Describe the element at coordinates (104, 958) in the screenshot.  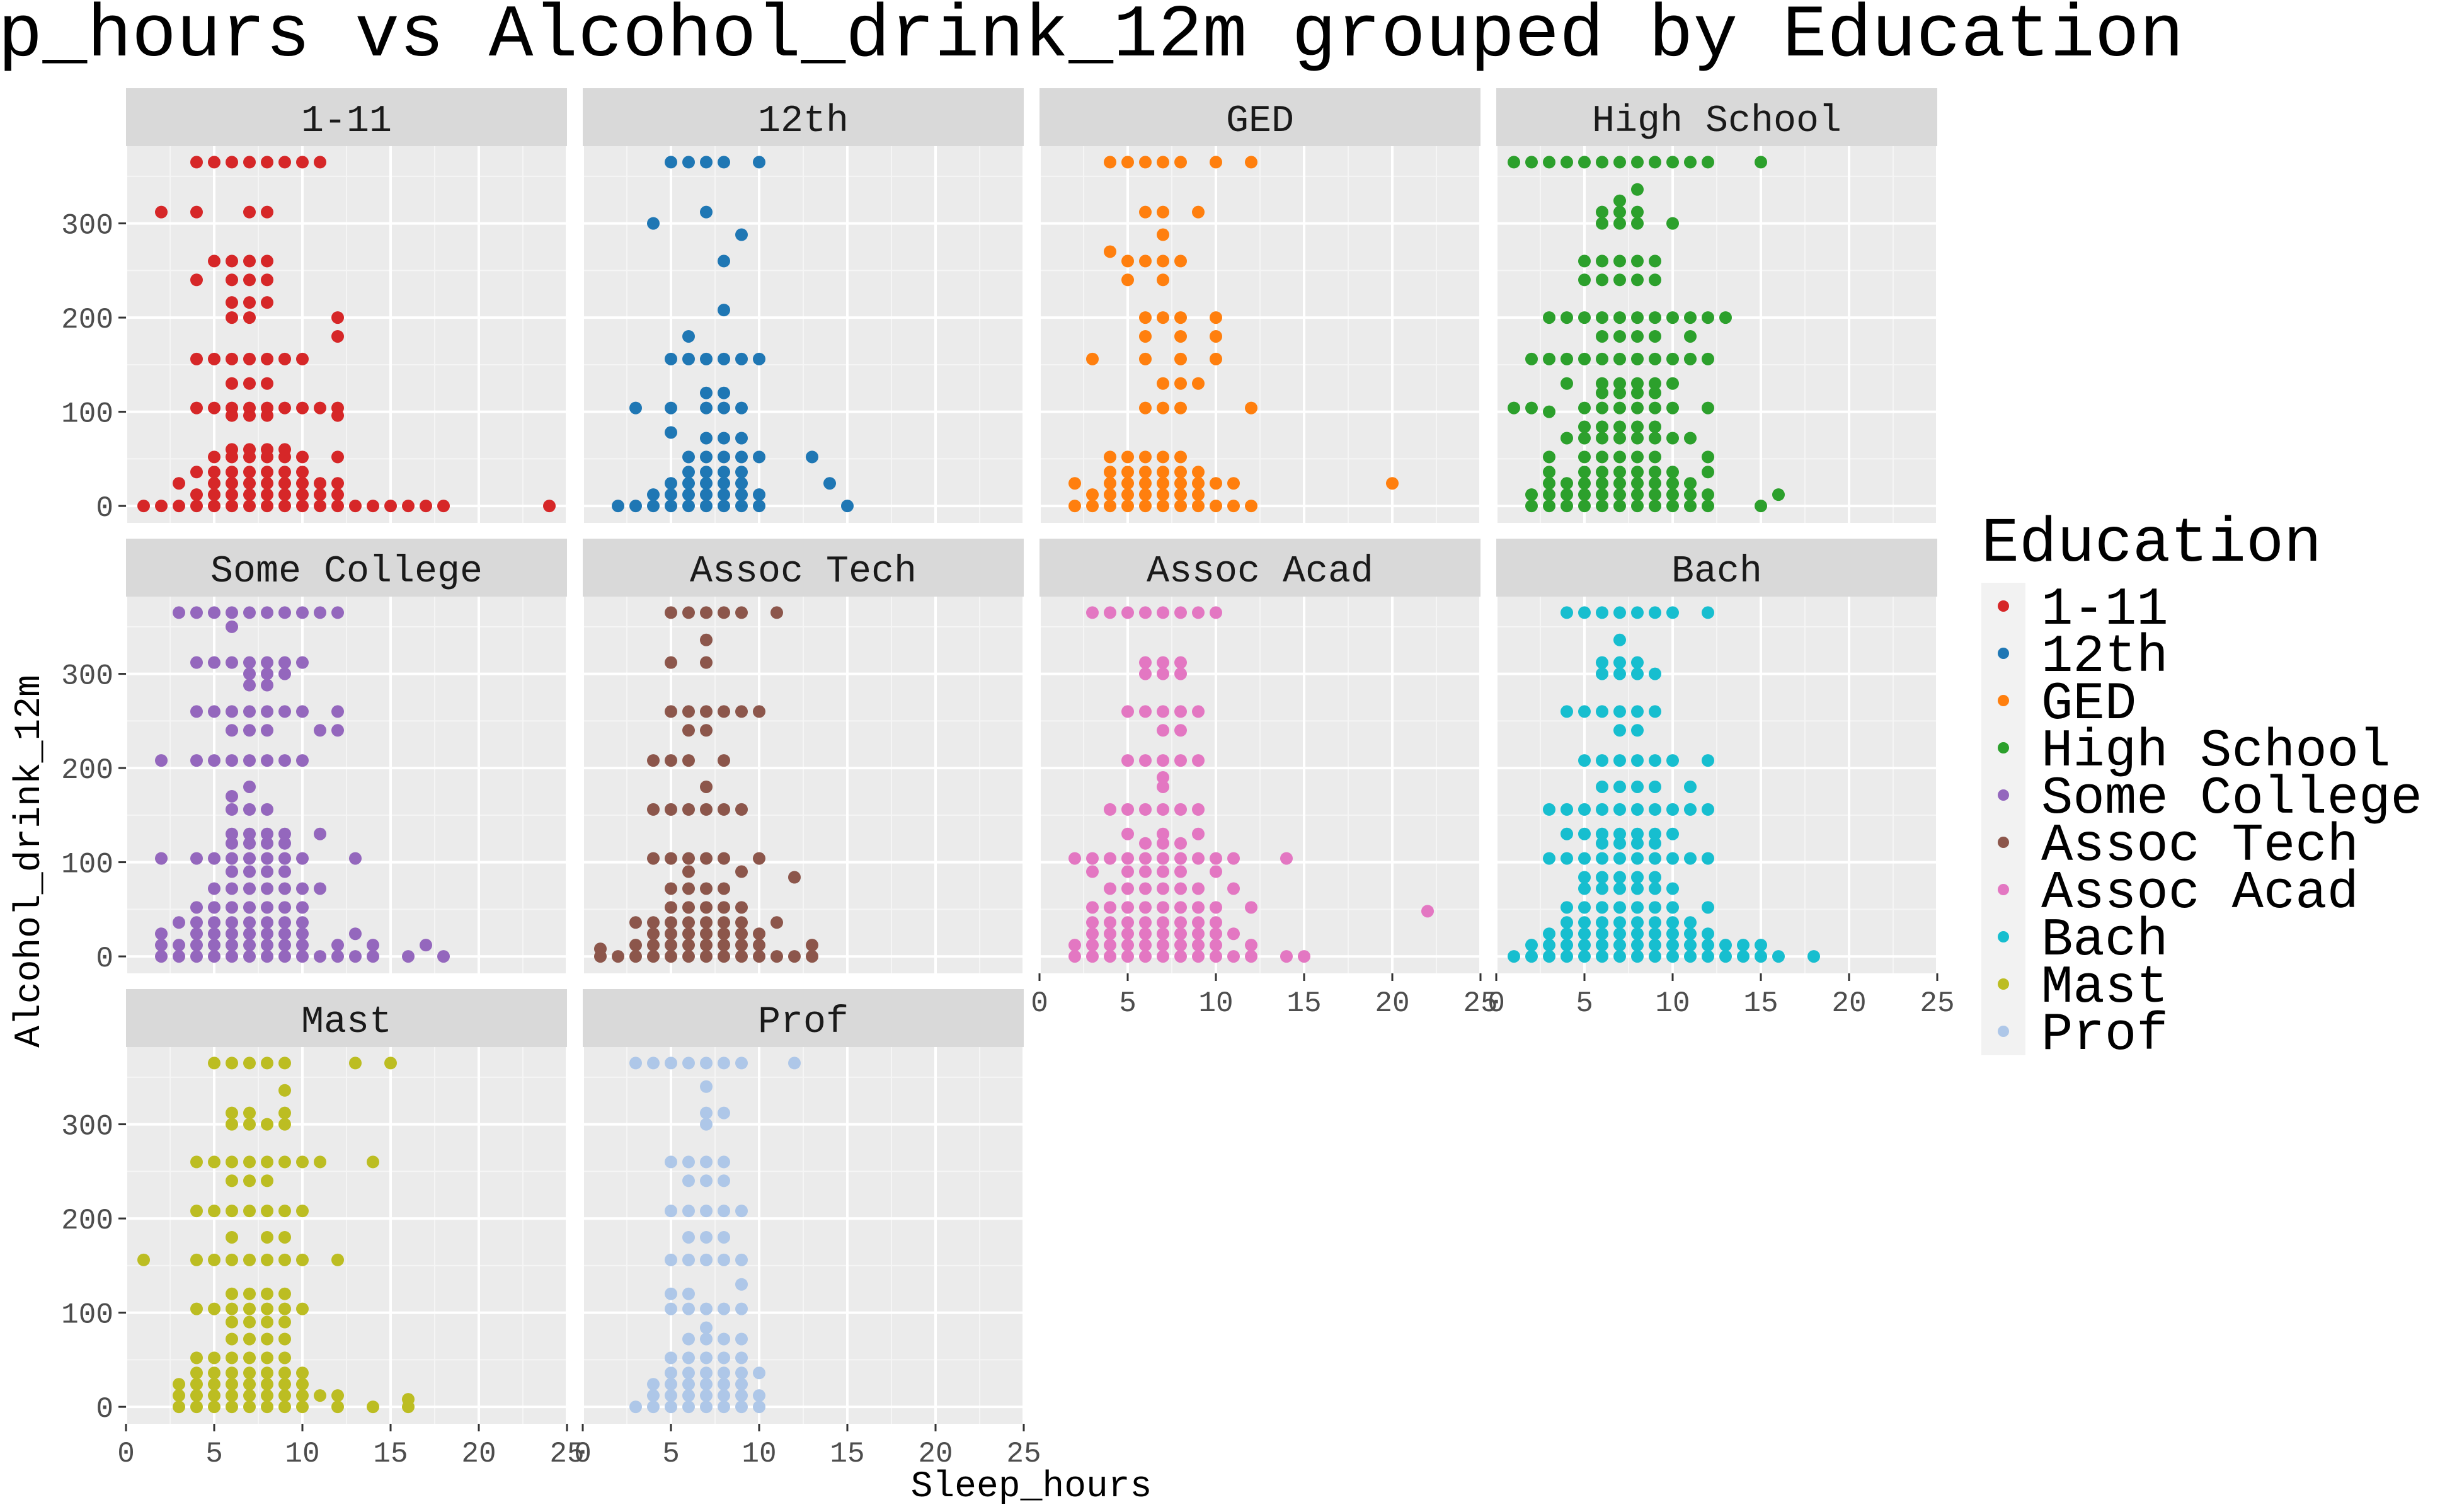
I see `y-tick-label: 0` at that location.